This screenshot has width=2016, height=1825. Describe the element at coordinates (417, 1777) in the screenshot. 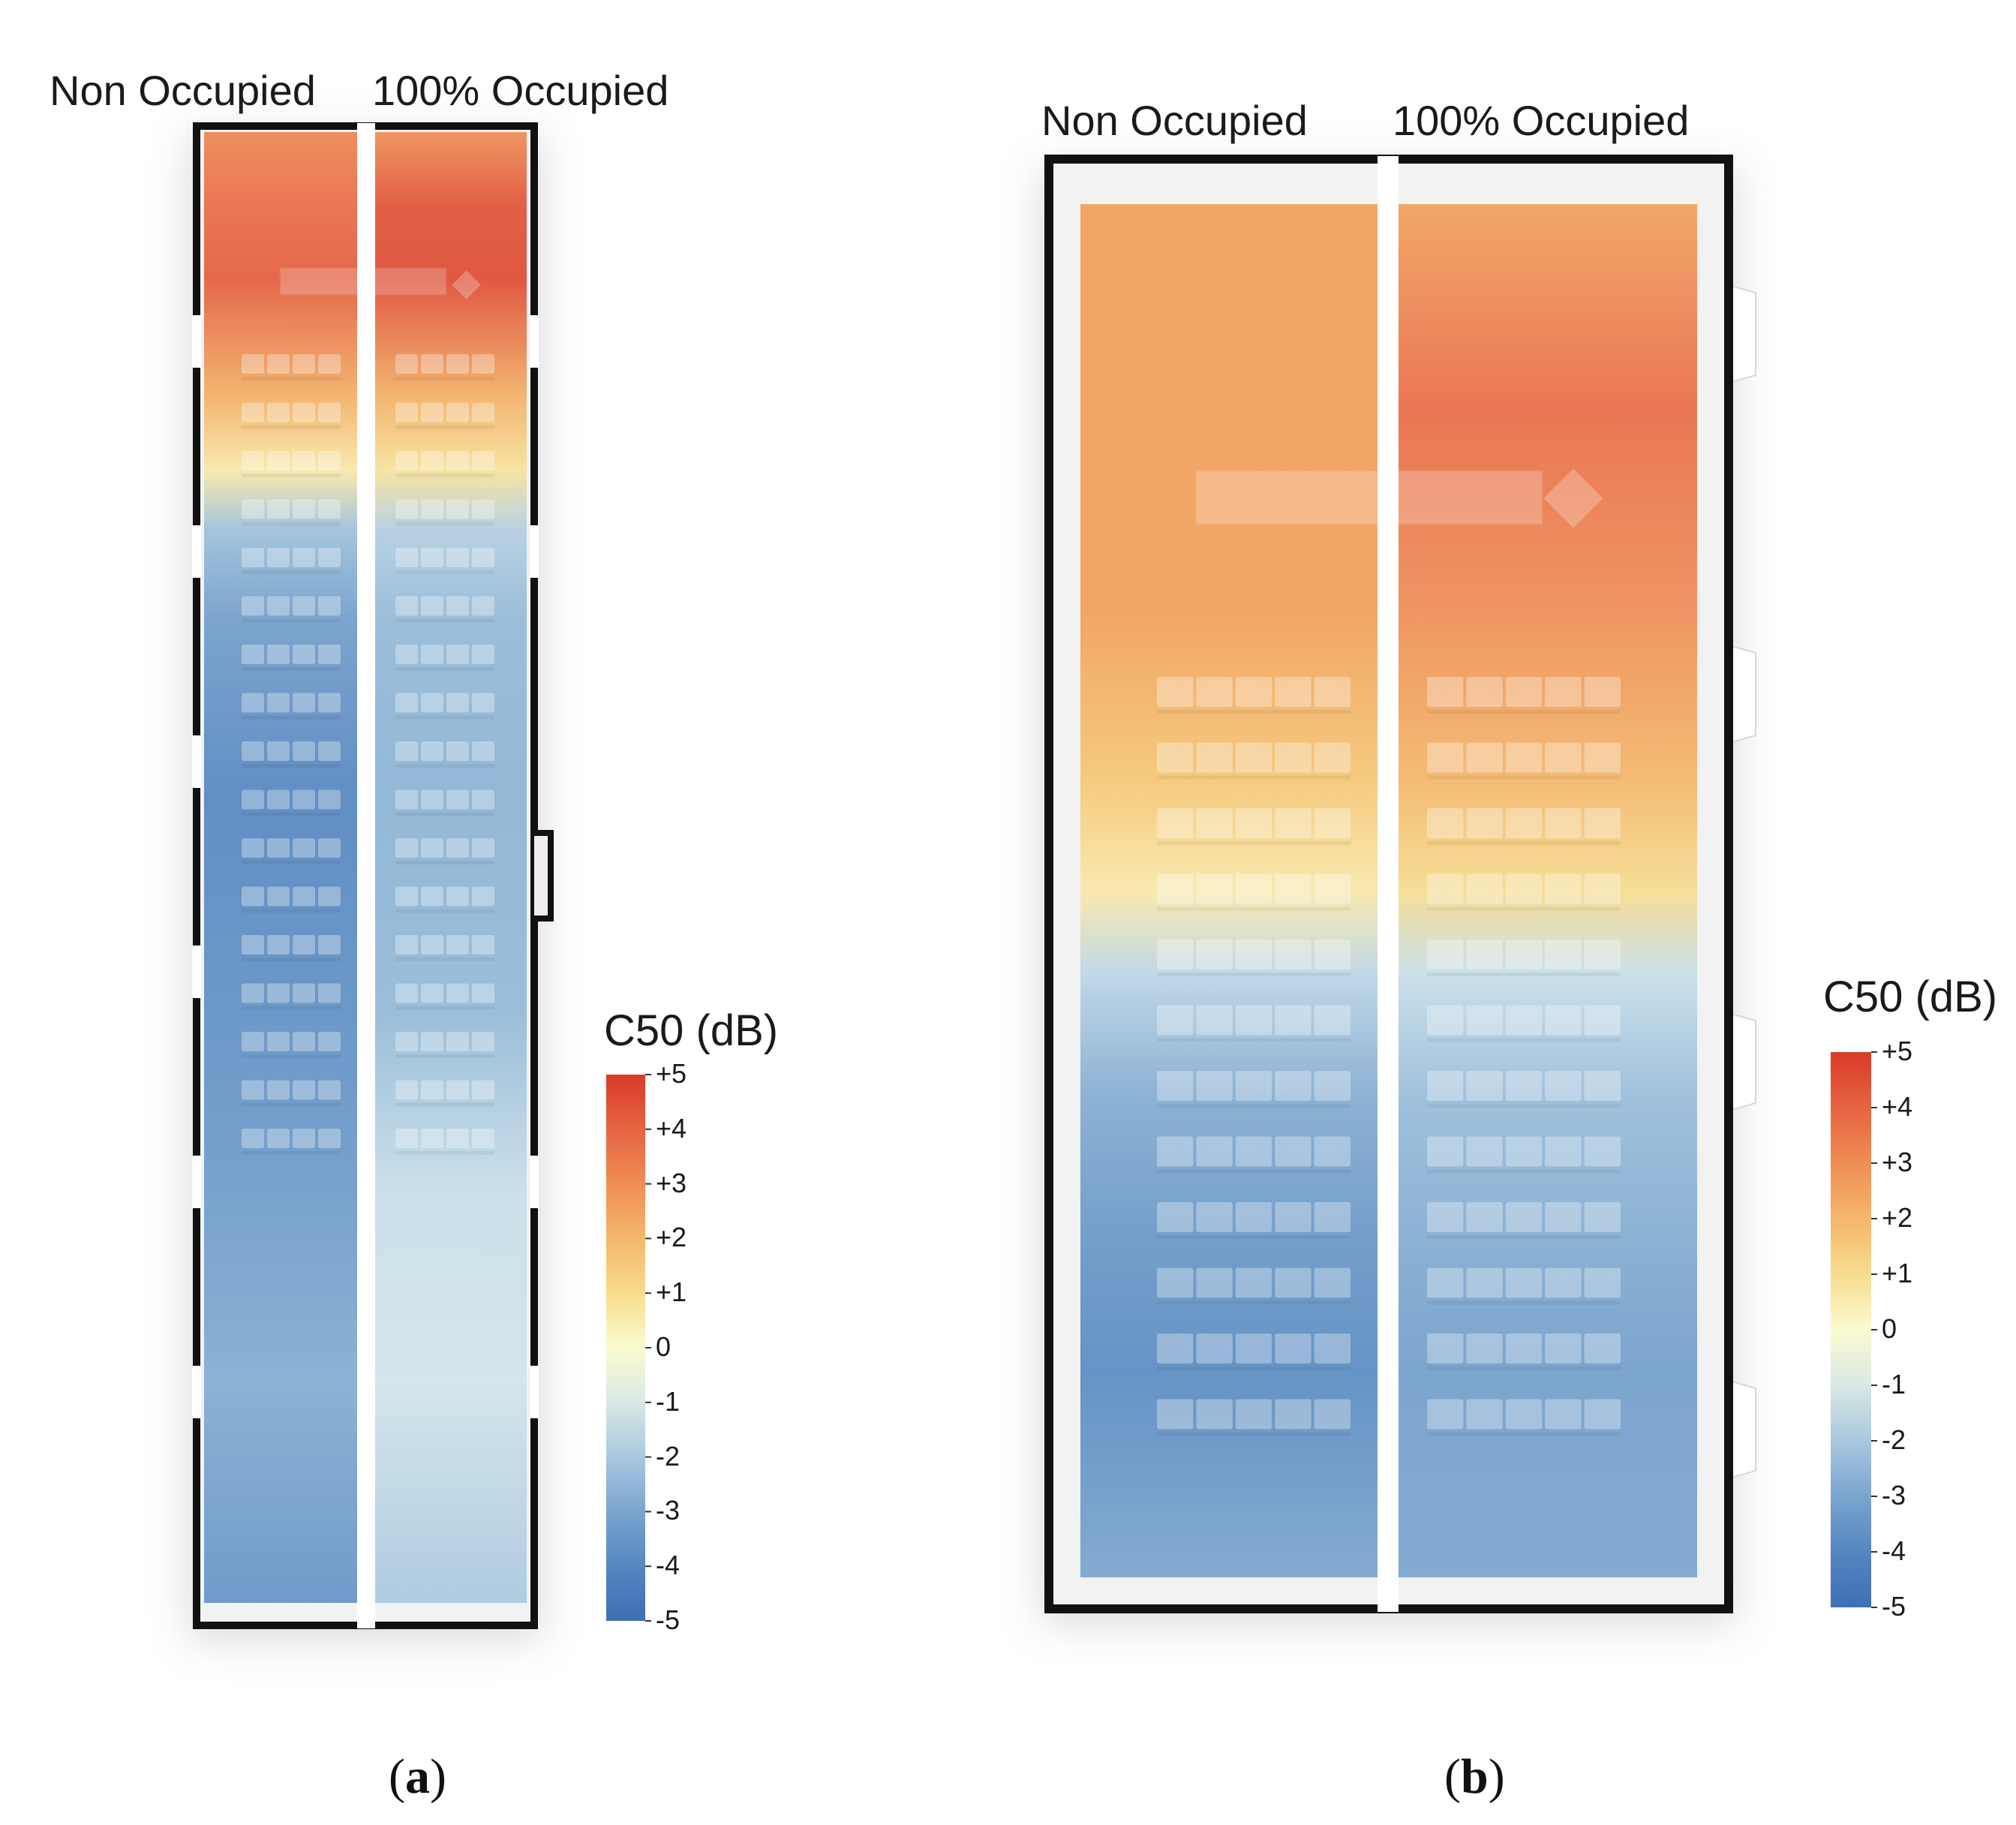

I see `panel-caption: (a)` at that location.